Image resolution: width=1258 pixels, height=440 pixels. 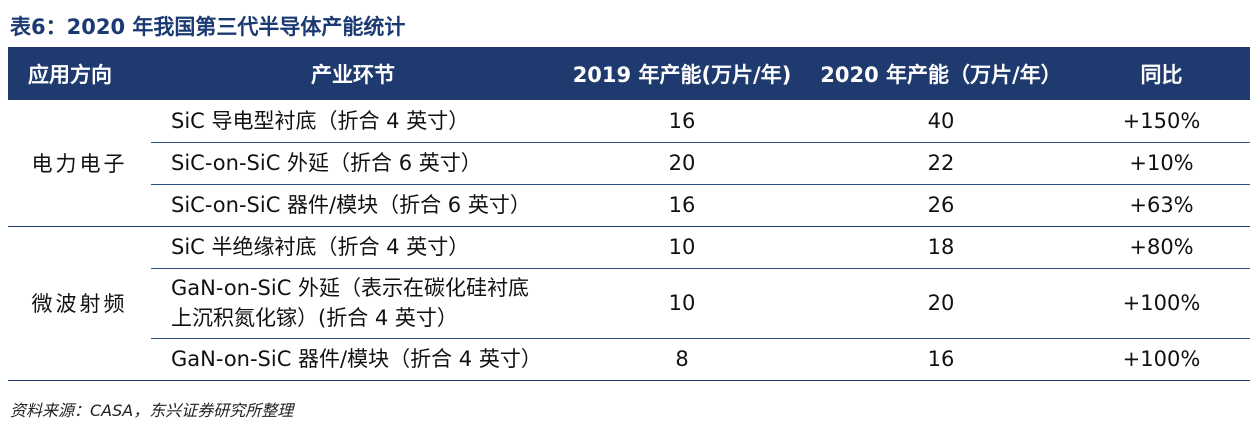 I want to click on yoy-cell: +80%, so click(x=1161, y=247).